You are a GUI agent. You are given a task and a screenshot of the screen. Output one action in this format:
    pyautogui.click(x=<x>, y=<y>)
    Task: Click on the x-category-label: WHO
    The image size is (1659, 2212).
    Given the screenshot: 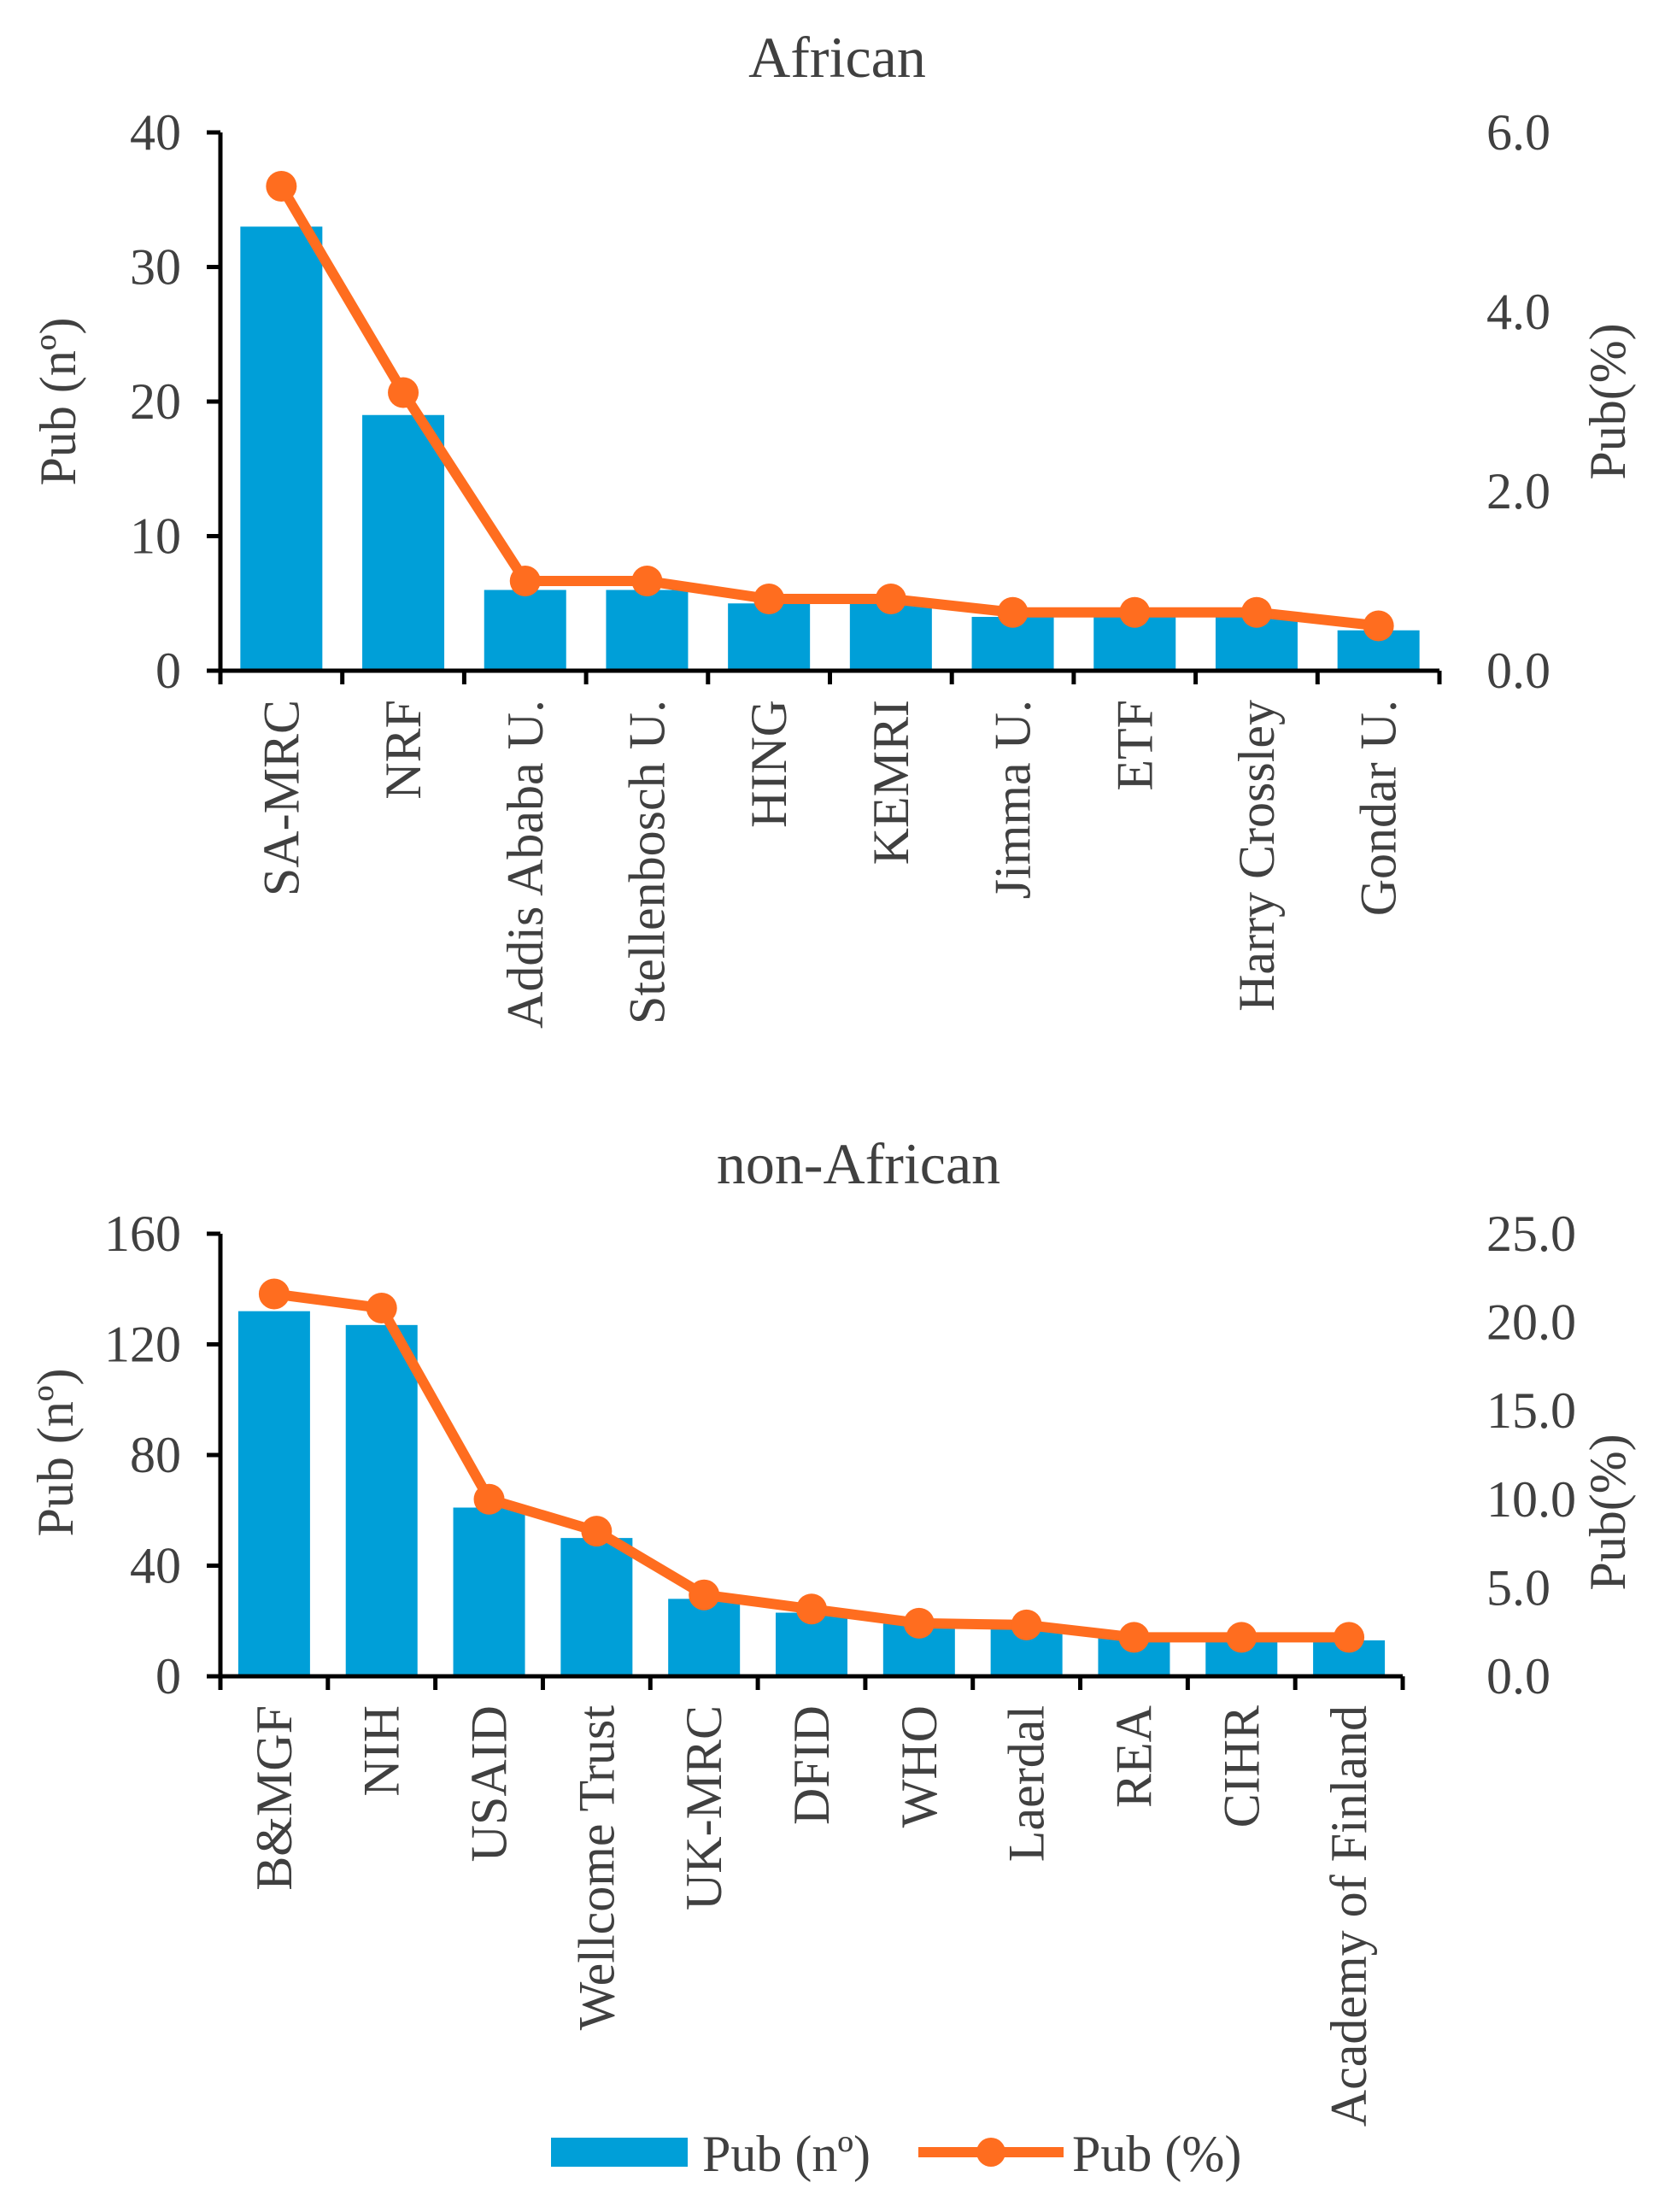 What is the action you would take?
    pyautogui.click(x=919, y=1767)
    